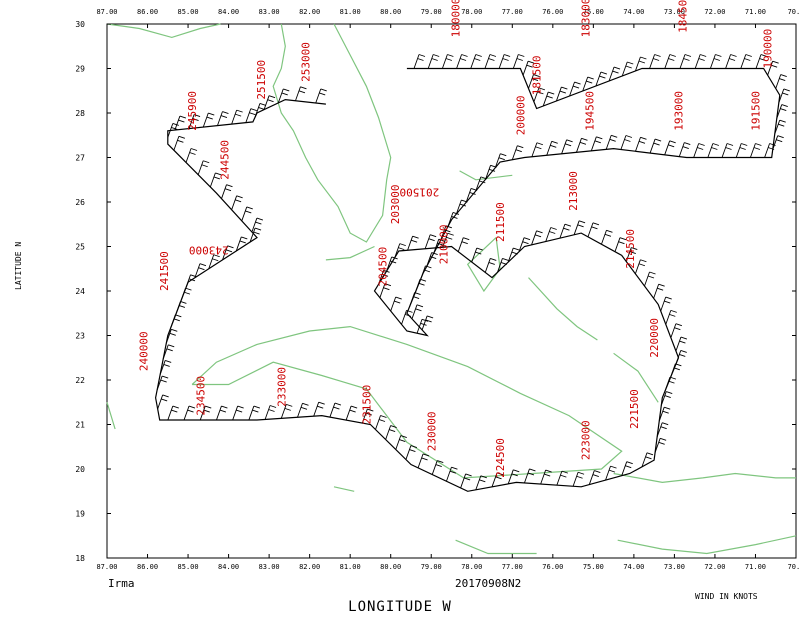  I want to click on time-label: 203000, so click(395, 205).